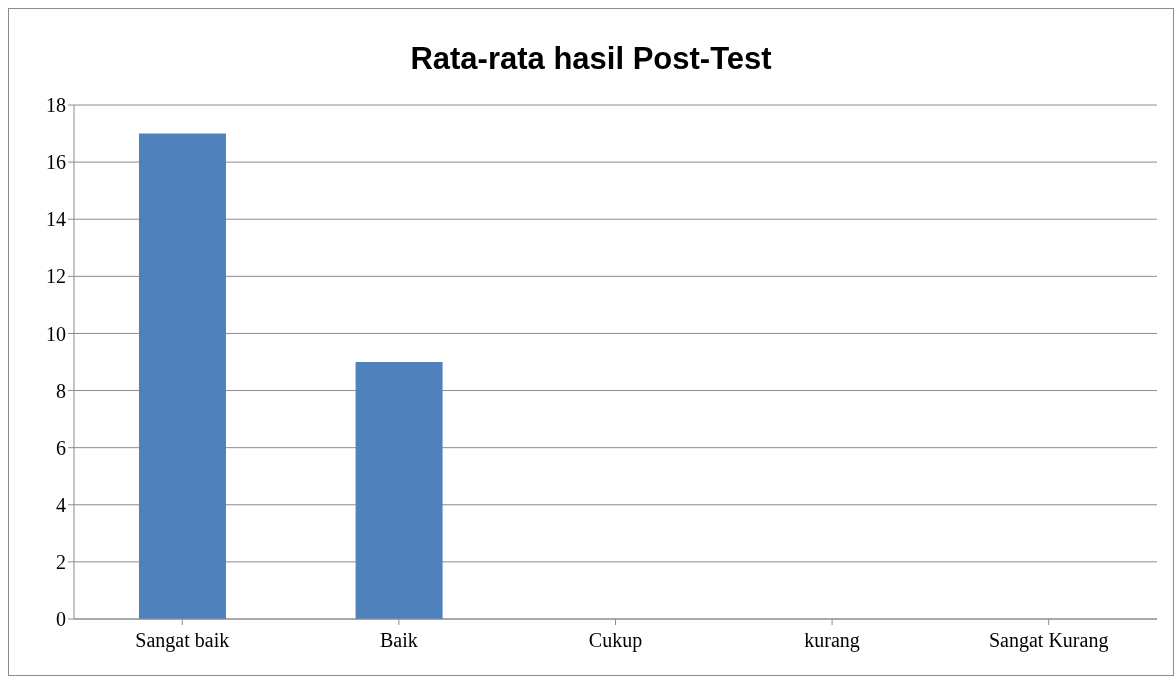  Describe the element at coordinates (56, 219) in the screenshot. I see `y-tick-label: 14` at that location.